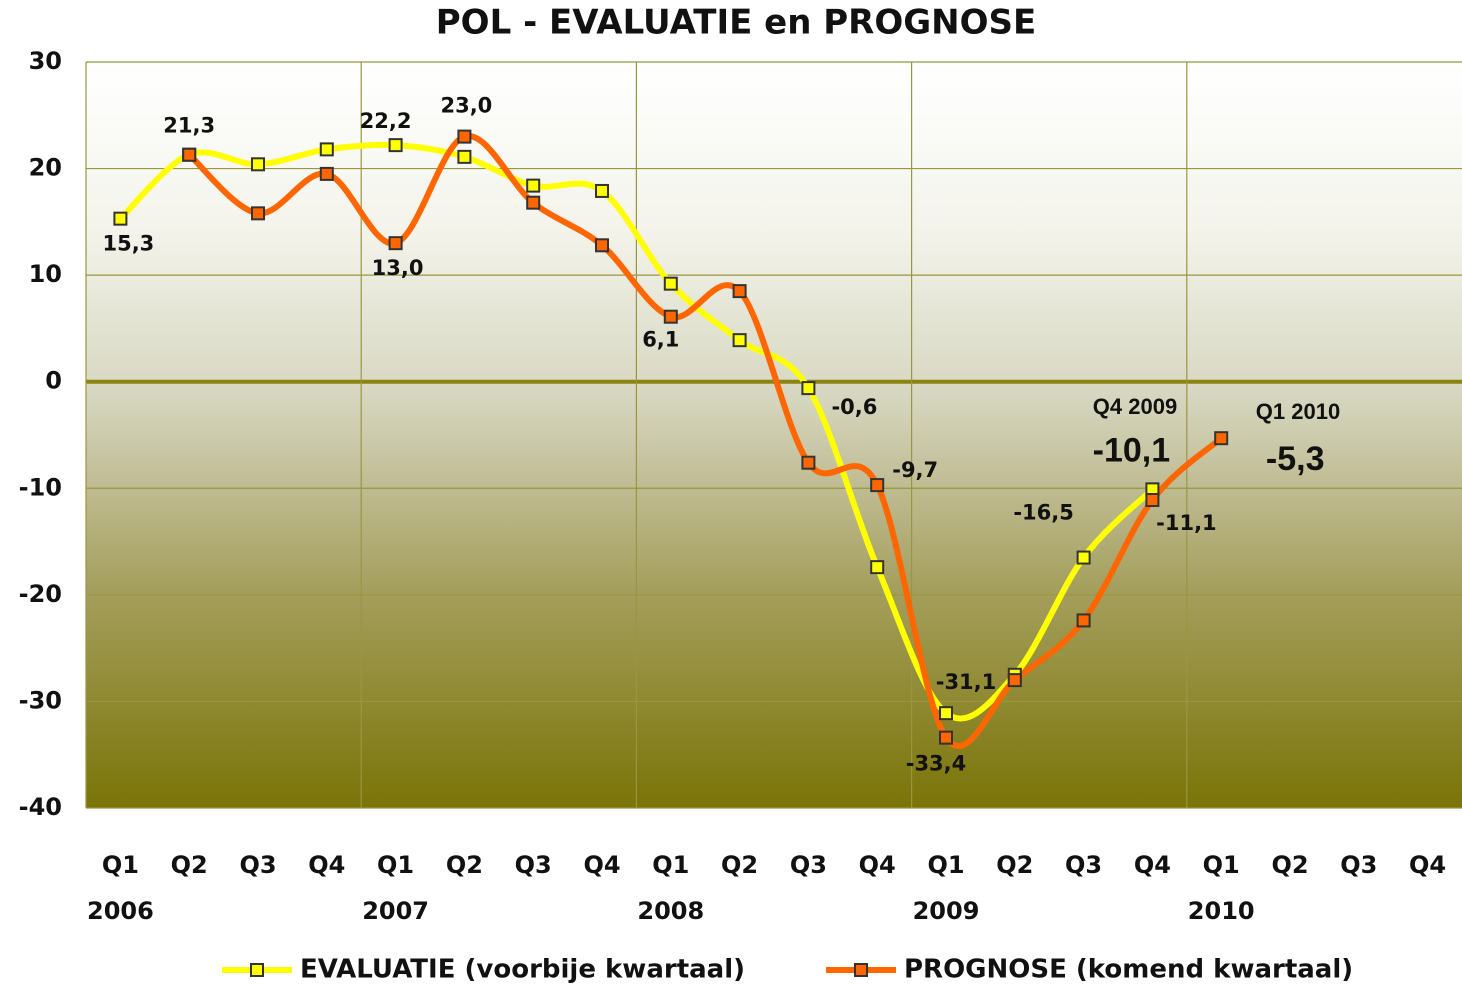 The image size is (1462, 990). Describe the element at coordinates (1295, 459) in the screenshot. I see `data-label: -5,3` at that location.